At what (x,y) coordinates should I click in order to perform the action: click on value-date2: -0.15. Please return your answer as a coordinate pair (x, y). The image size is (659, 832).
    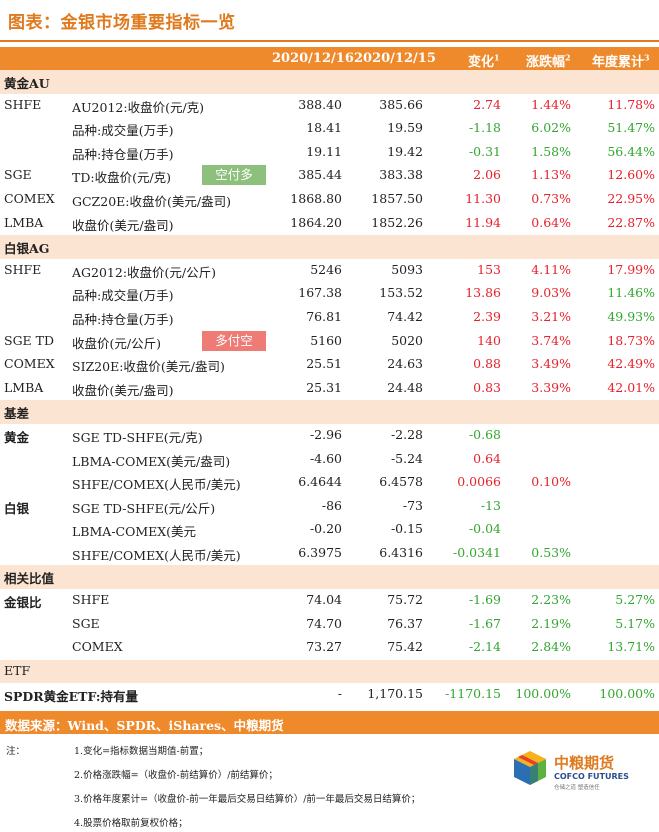
    Looking at the image, I should click on (406, 529).